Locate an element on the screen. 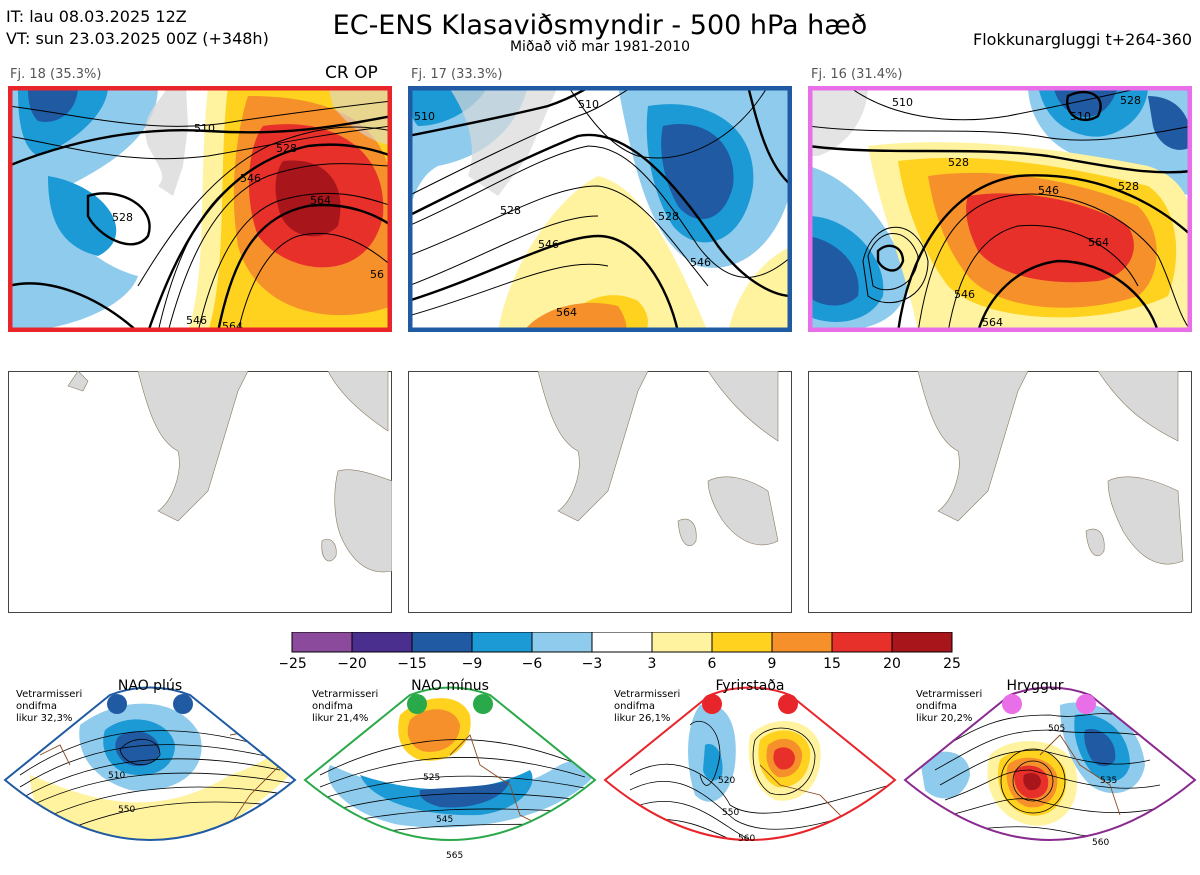 The width and height of the screenshot is (1200, 875). colorbar-tick-label: −9 is located at coordinates (472, 664).